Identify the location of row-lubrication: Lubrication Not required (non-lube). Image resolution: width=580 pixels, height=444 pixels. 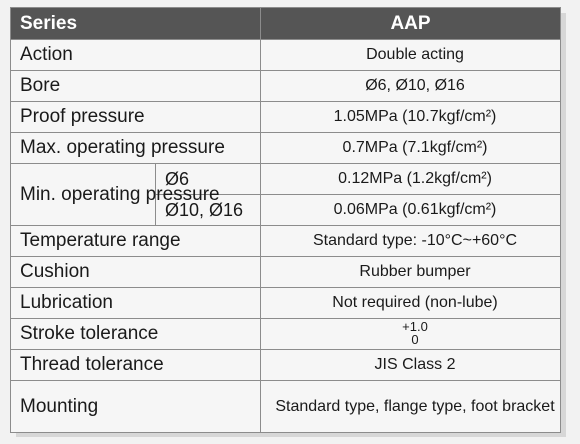
(285, 303).